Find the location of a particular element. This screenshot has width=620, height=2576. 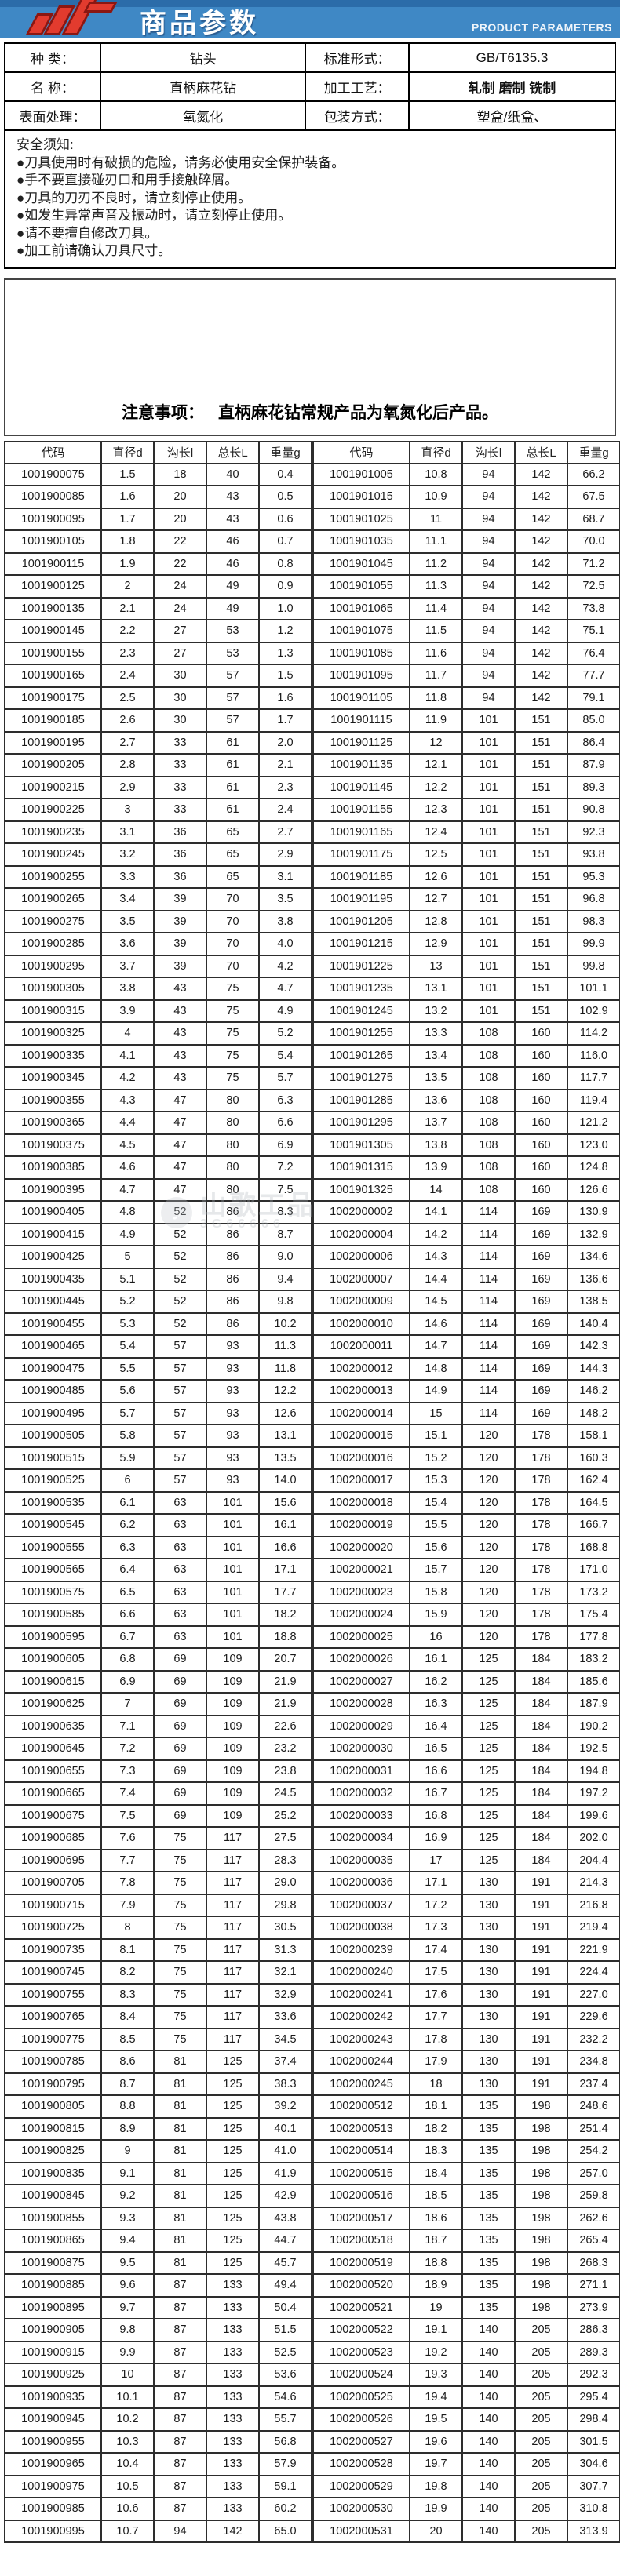

table-row: 1001901145 12.2 101 151 89.3 is located at coordinates (466, 787).